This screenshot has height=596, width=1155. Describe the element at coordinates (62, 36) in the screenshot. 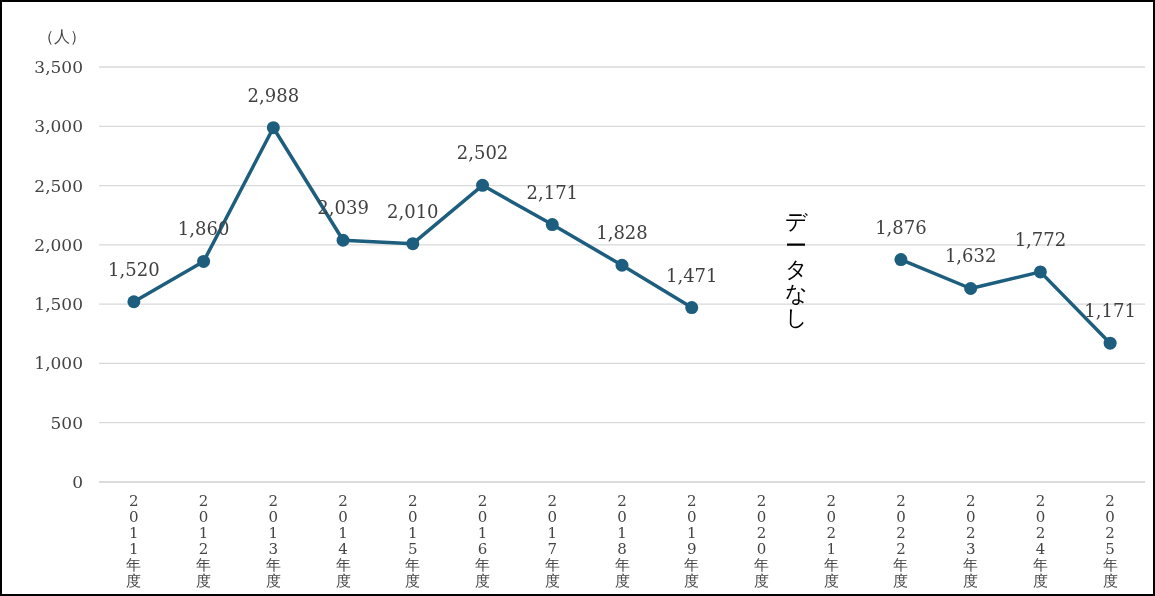

I see `y-axis-title: （人）` at that location.